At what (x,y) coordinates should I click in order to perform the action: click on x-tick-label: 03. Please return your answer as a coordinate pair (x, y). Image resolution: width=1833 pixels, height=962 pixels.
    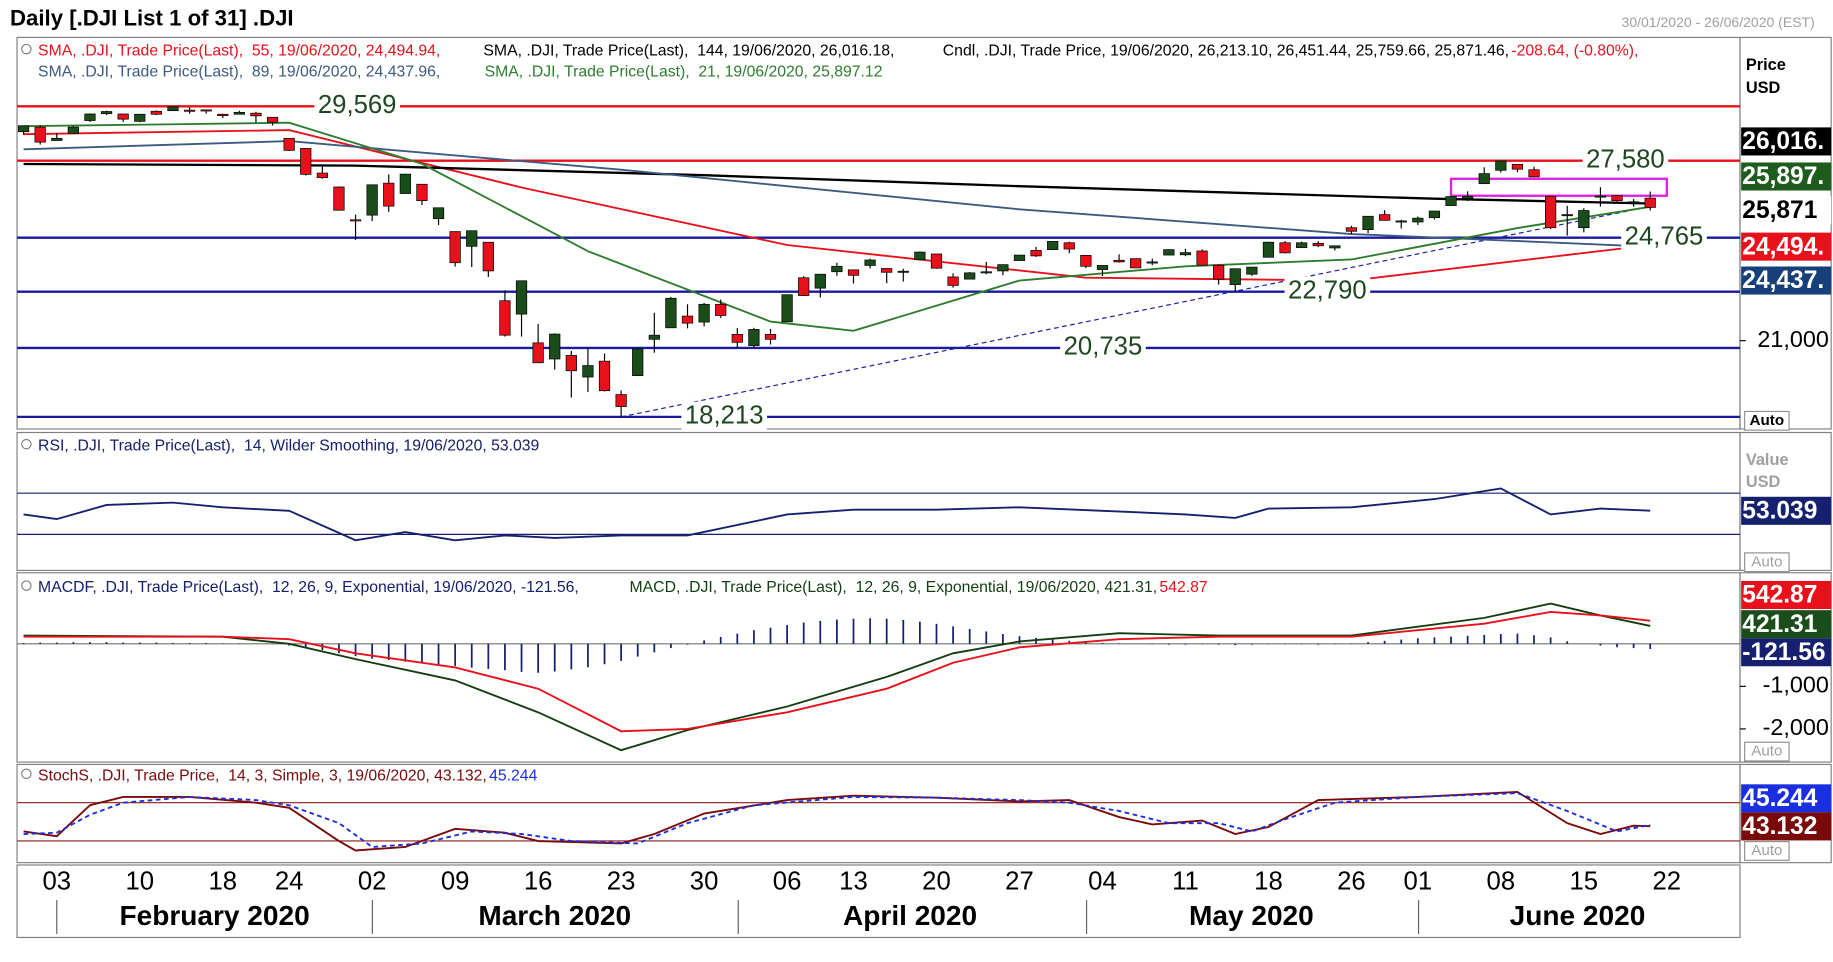
    Looking at the image, I should click on (56, 881).